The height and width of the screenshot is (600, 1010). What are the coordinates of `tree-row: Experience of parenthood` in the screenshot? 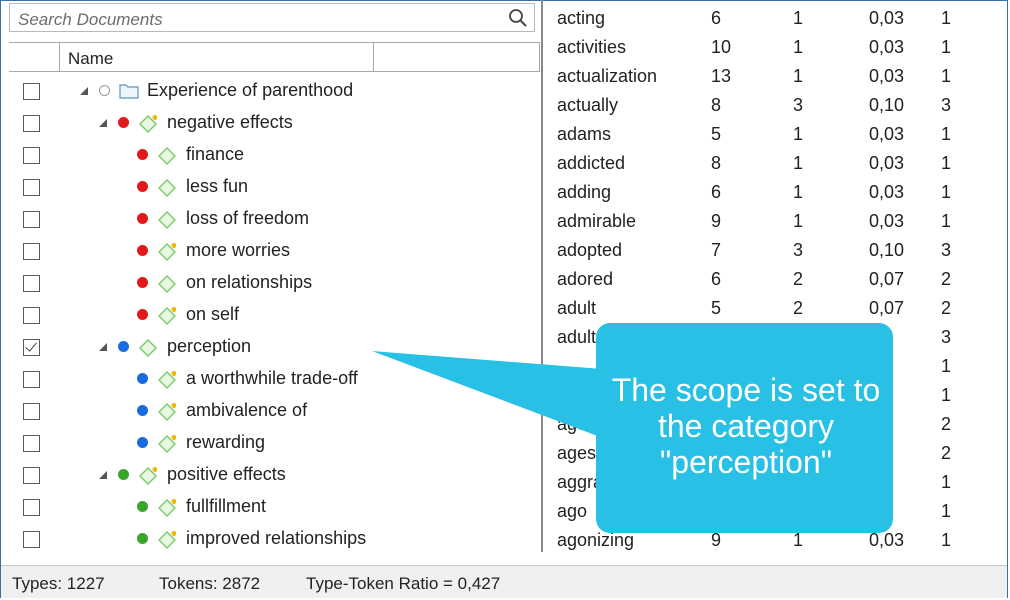 It's located at (270, 91).